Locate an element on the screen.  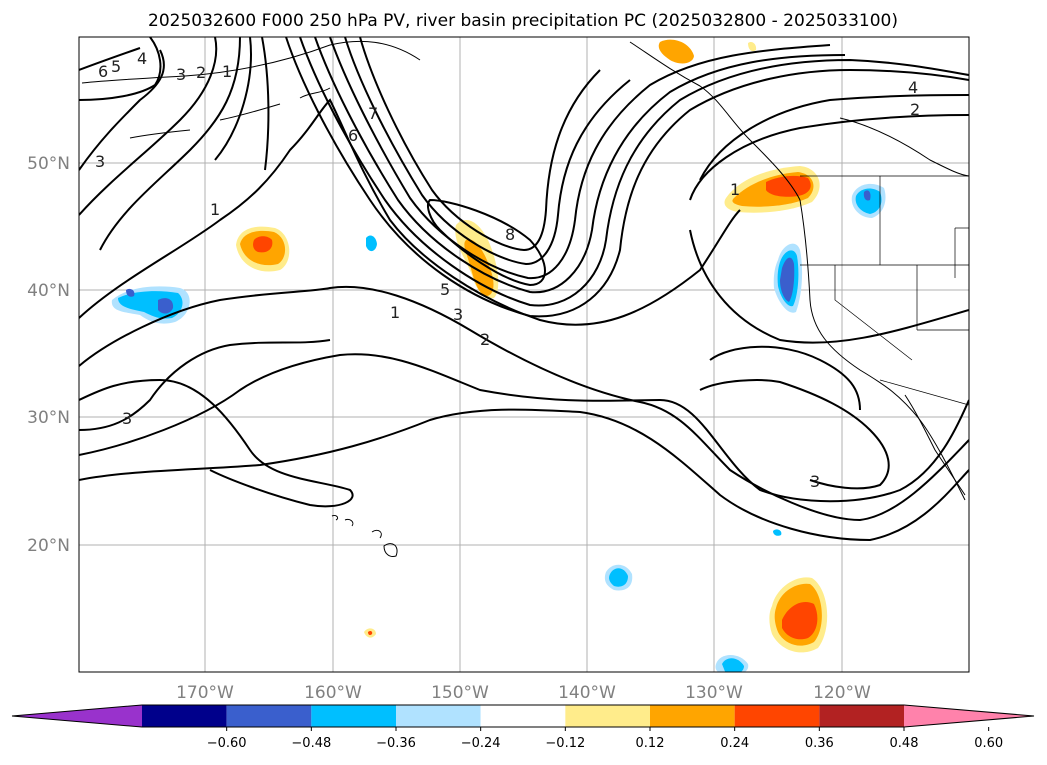
colorbar-tick-label: 0.36 is located at coordinates (819, 743).